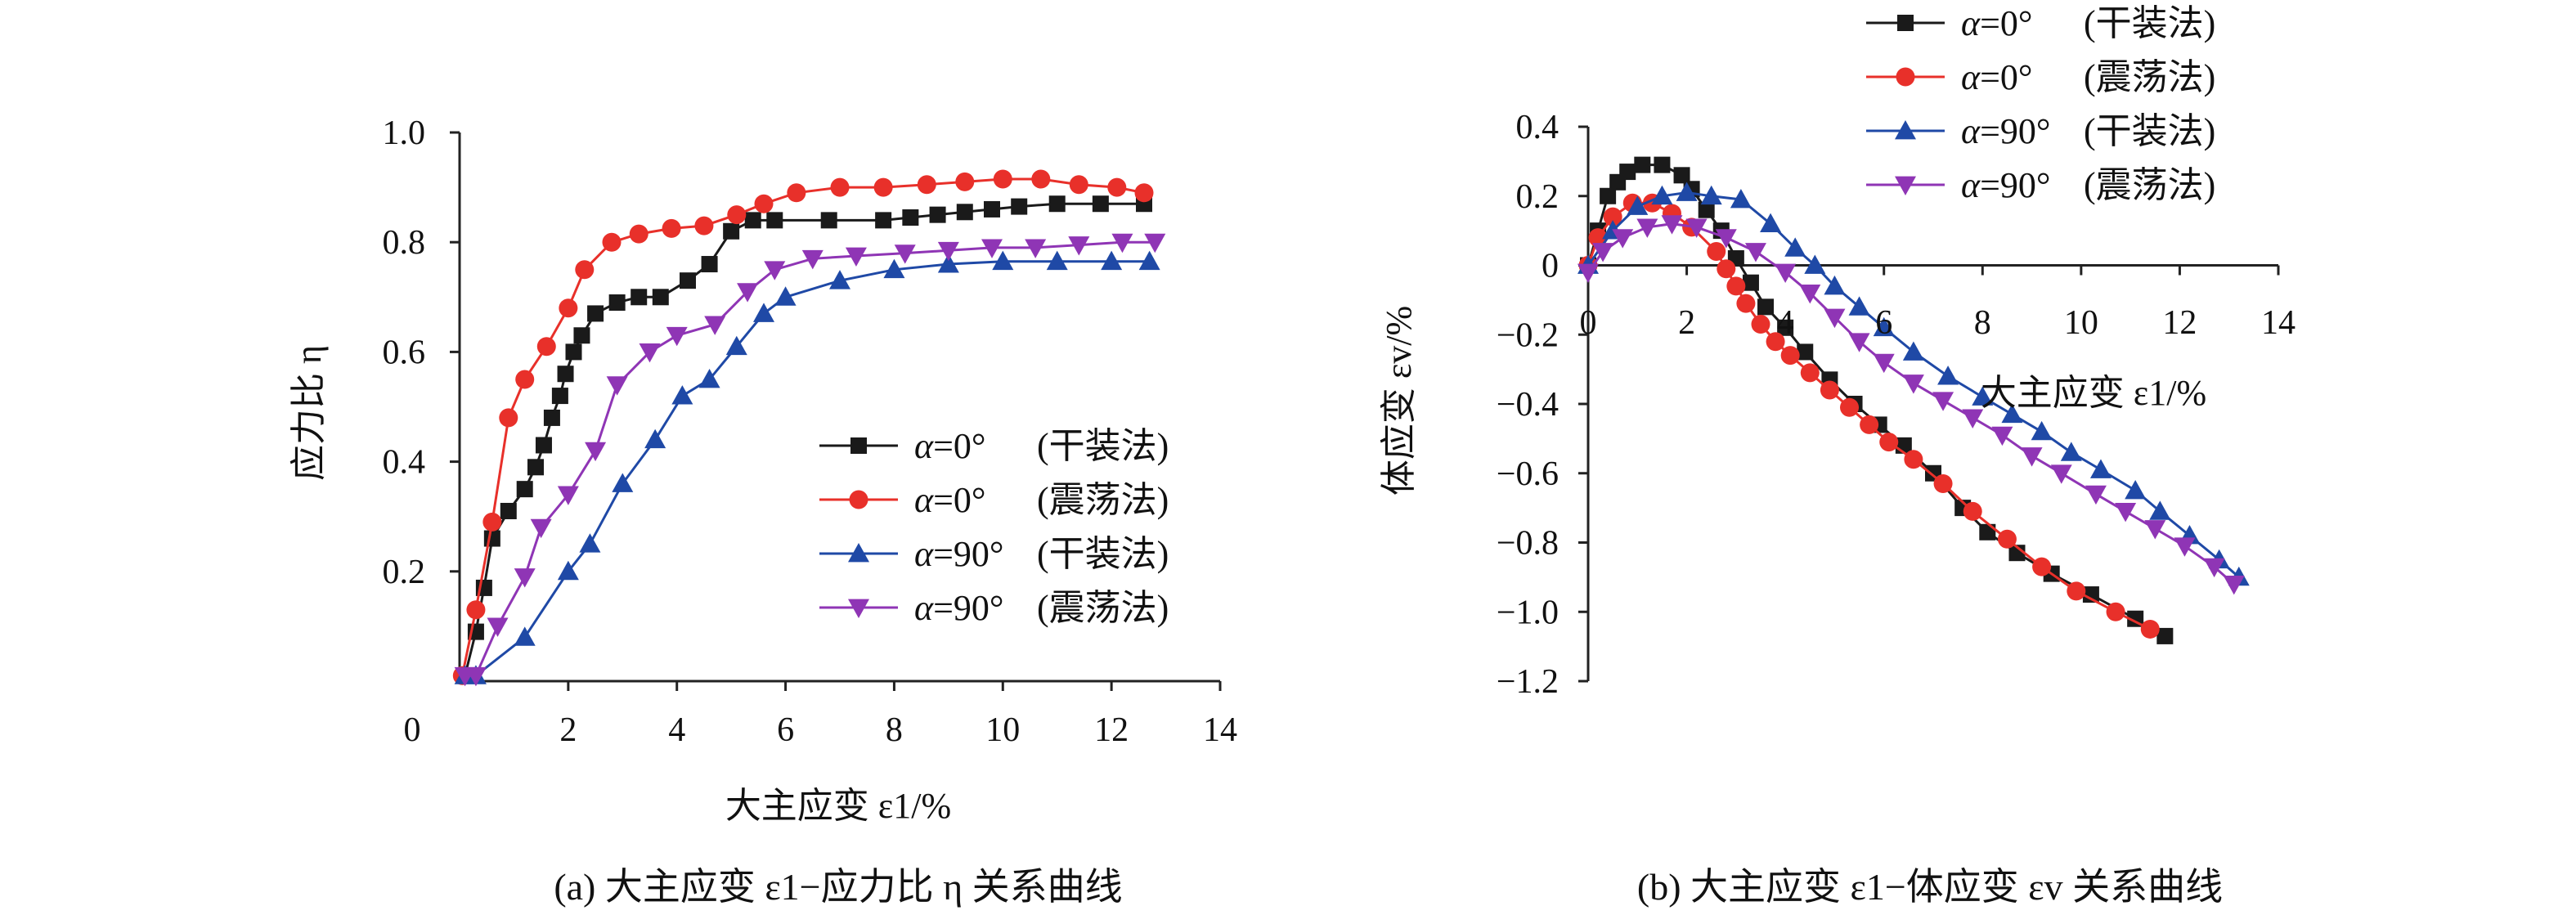 Image resolution: width=2576 pixels, height=924 pixels. Describe the element at coordinates (1220, 730) in the screenshot. I see `chart-a-x-tick-label: 14` at that location.